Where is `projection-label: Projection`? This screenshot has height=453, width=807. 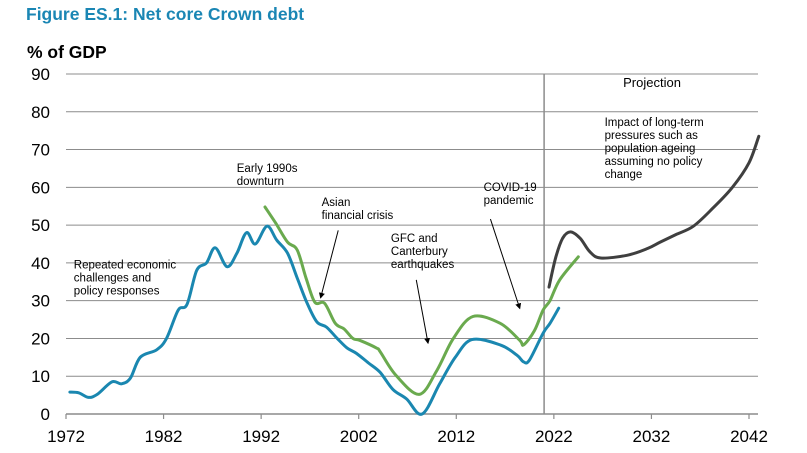
projection-label: Projection is located at coordinates (652, 82).